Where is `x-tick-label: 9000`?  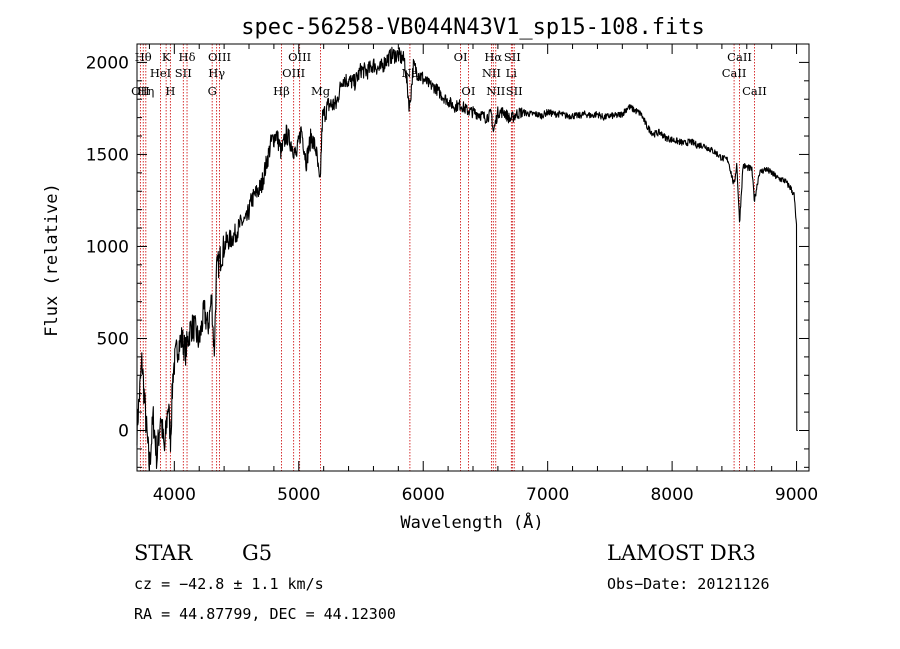 x-tick-label: 9000 is located at coordinates (796, 495).